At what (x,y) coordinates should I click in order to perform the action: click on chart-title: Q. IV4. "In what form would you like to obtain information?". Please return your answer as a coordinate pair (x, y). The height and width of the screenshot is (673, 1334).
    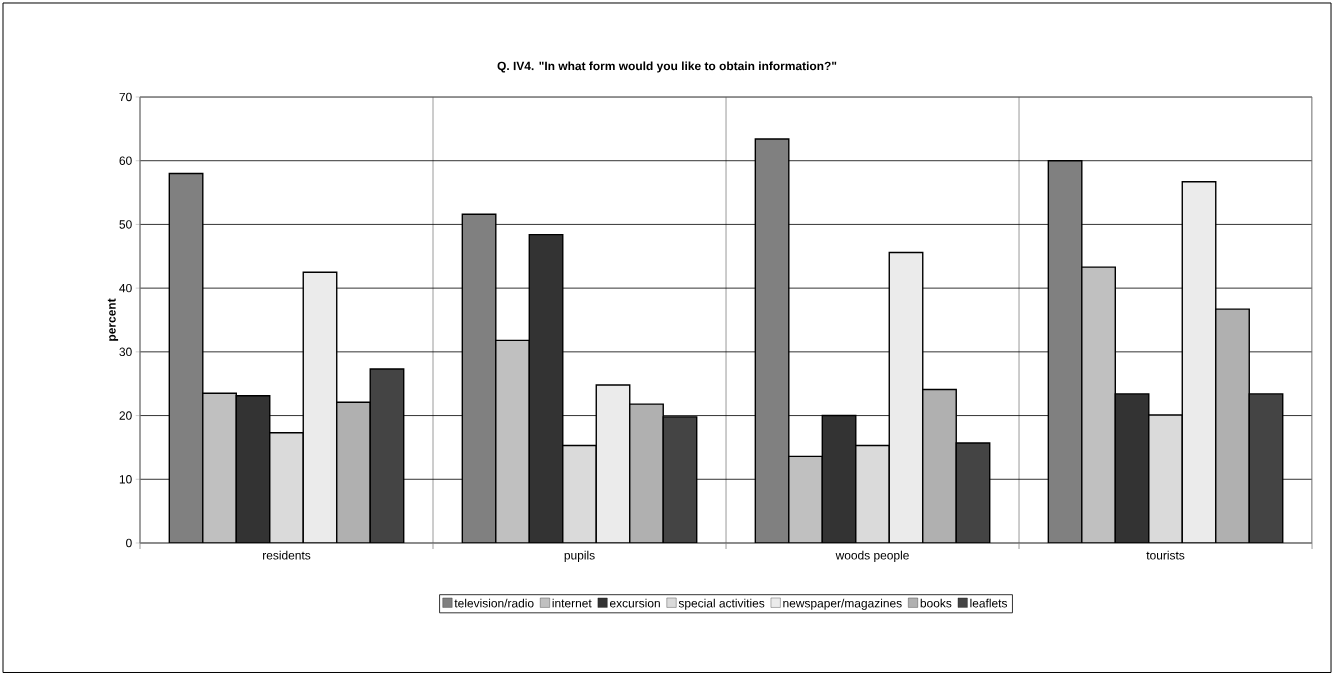
    Looking at the image, I should click on (667, 67).